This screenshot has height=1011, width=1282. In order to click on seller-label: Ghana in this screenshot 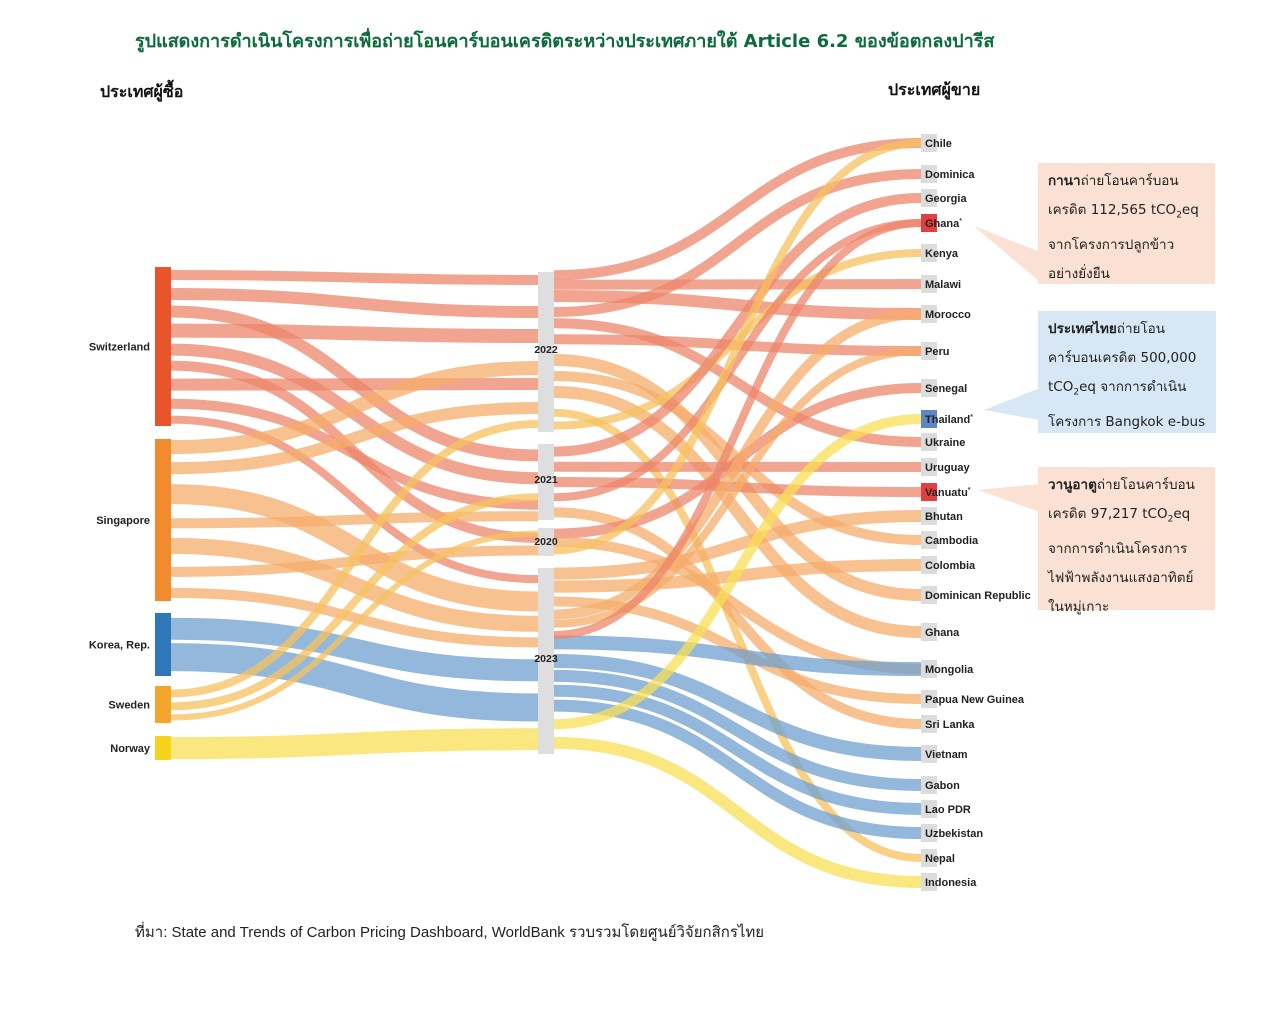, I will do `click(942, 633)`.